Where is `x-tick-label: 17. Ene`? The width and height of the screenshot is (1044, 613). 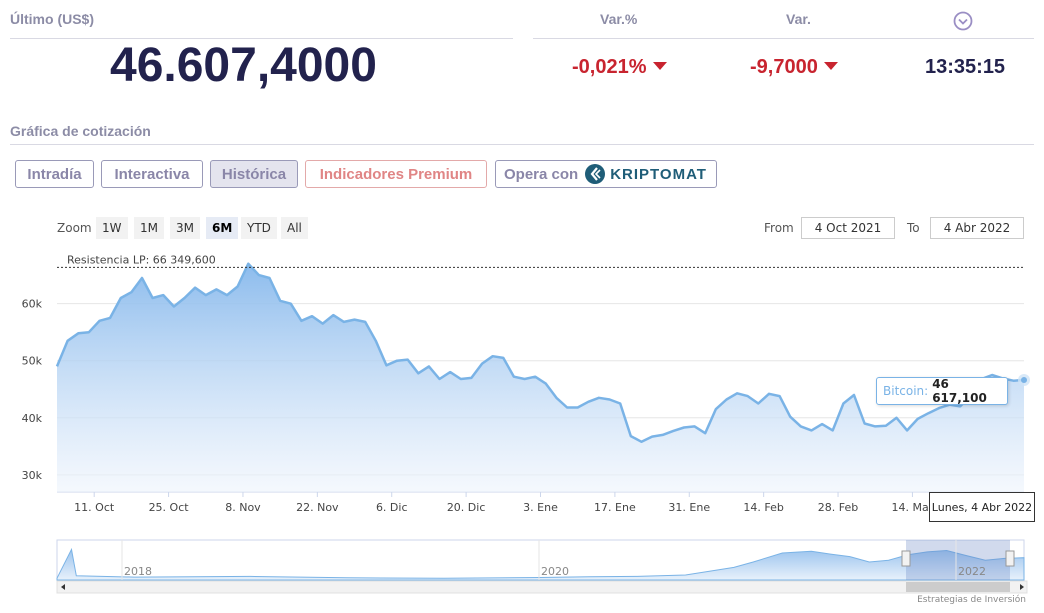 x-tick-label: 17. Ene is located at coordinates (615, 507).